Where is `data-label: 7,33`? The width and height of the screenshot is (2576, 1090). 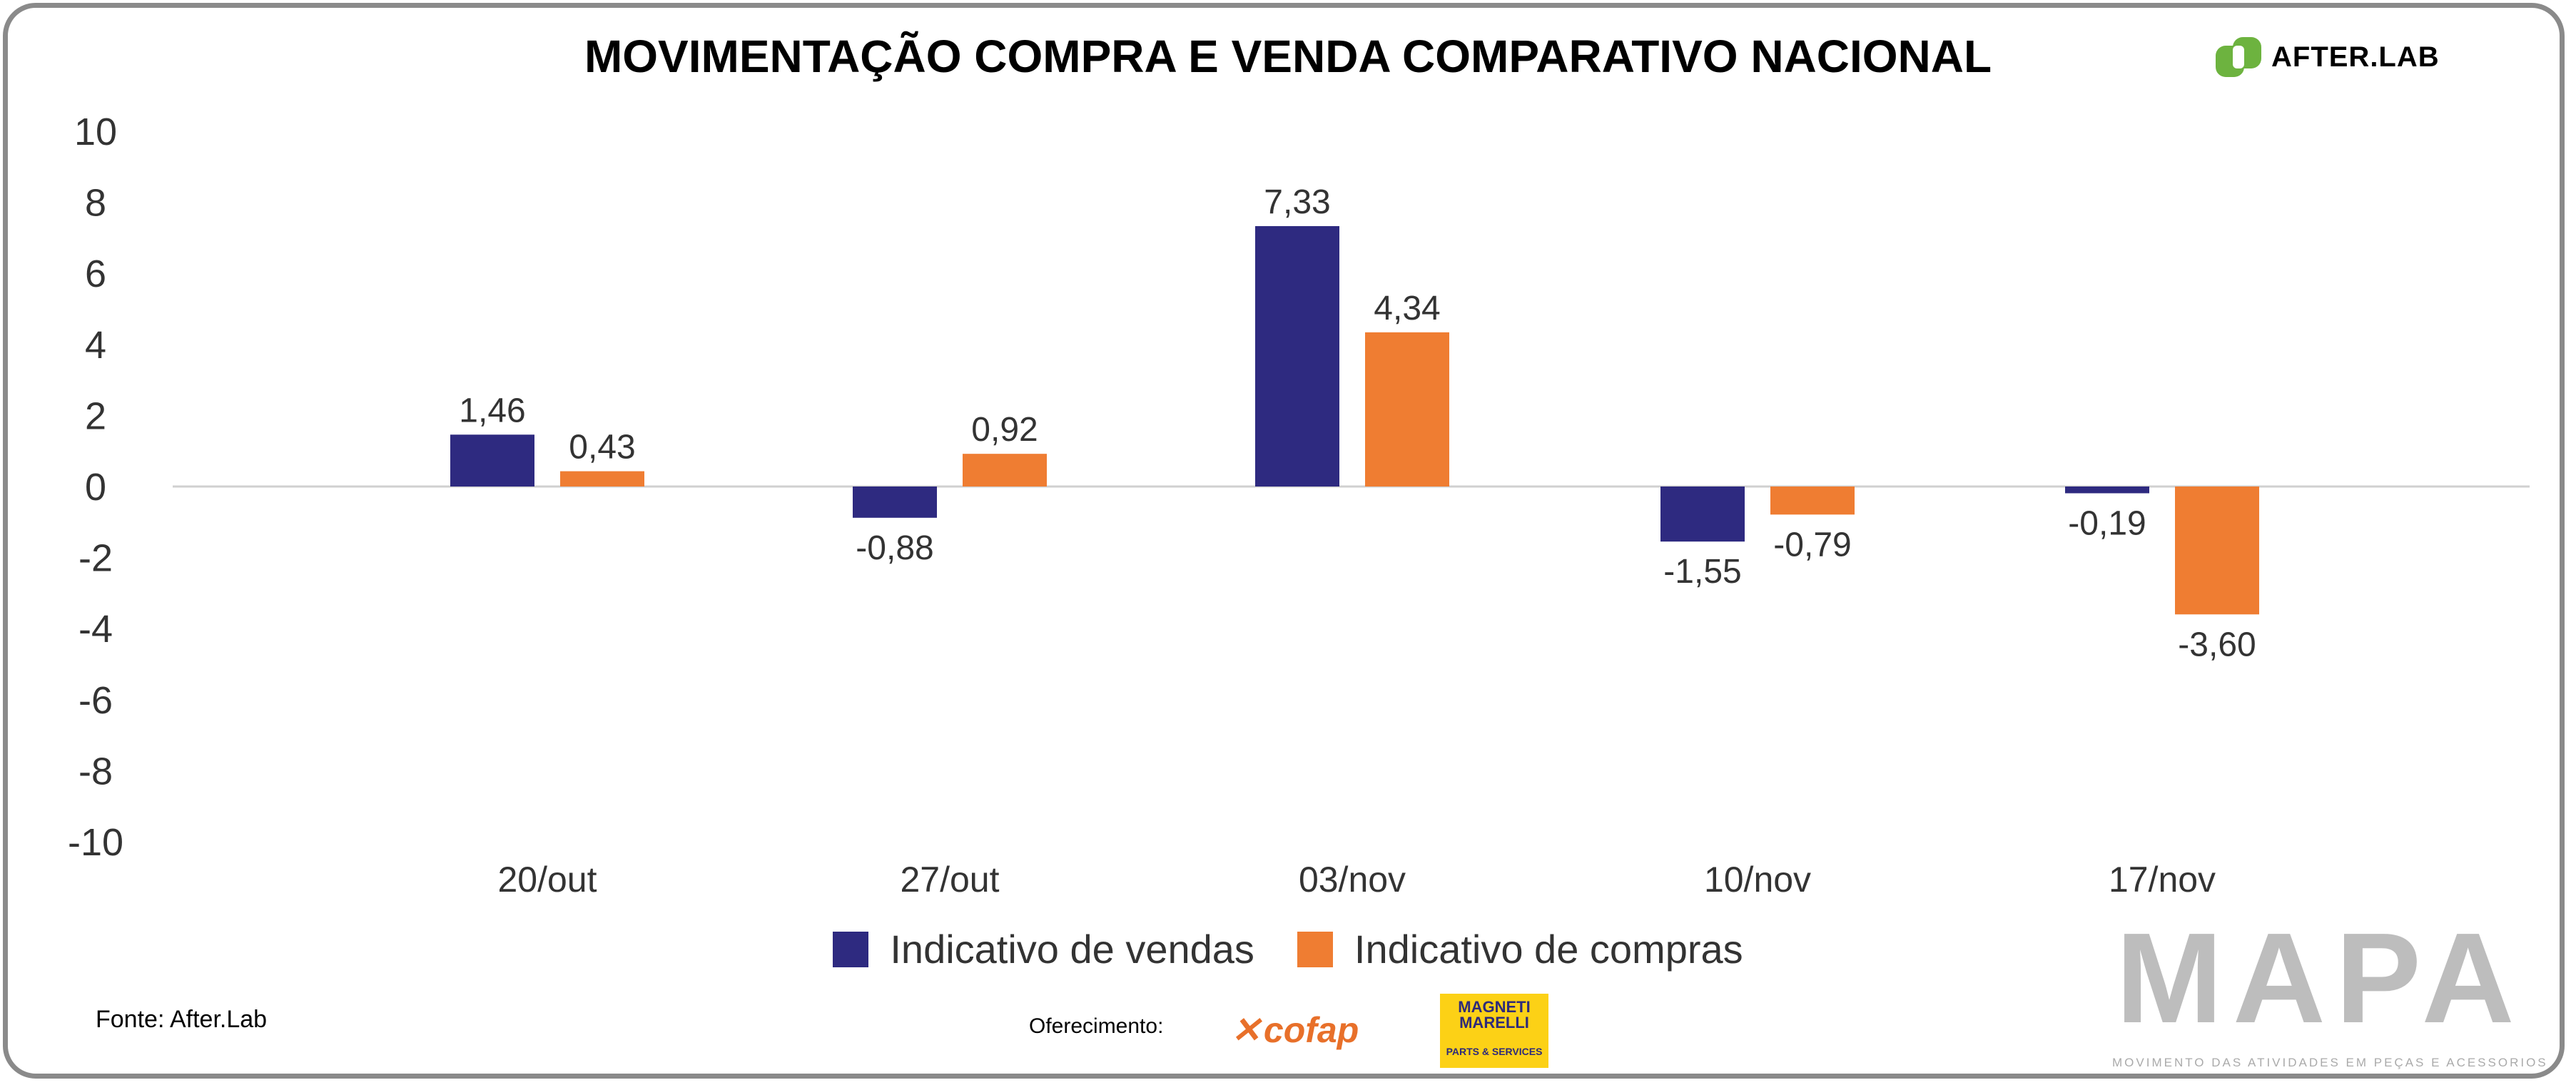
data-label: 7,33 is located at coordinates (1297, 202).